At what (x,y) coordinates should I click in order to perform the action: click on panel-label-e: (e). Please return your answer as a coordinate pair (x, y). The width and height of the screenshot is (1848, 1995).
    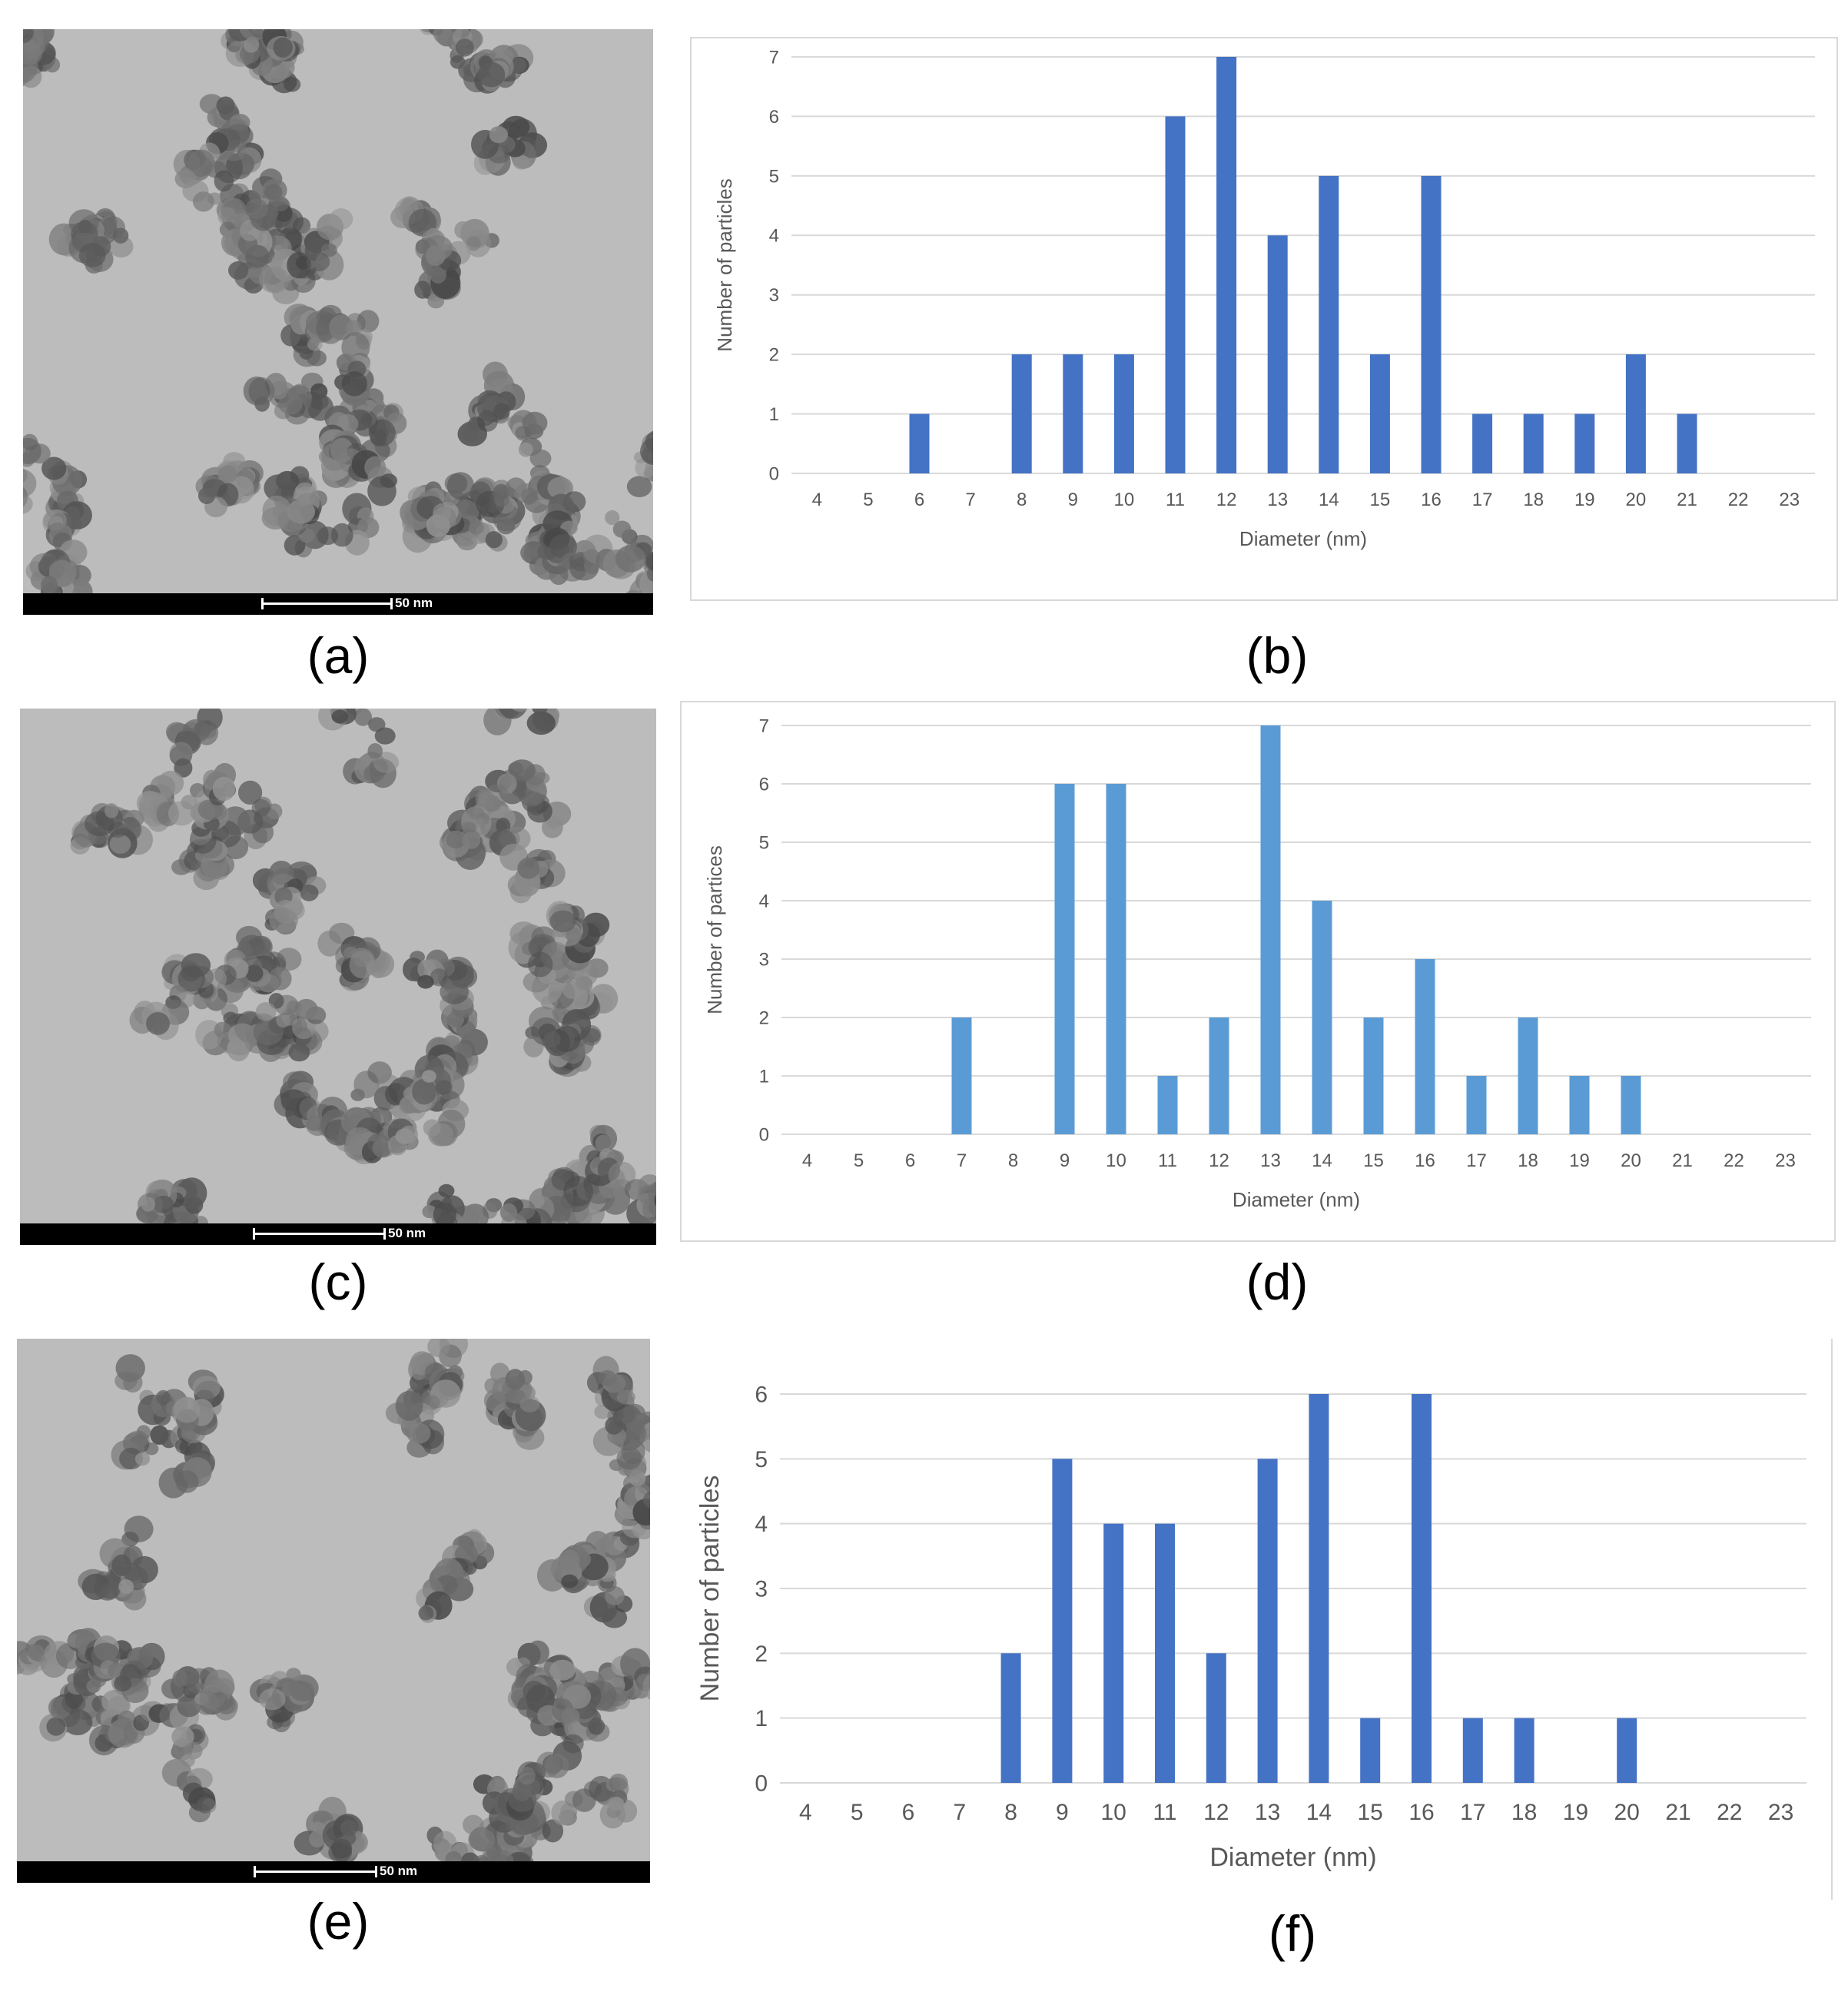
    Looking at the image, I should click on (338, 1922).